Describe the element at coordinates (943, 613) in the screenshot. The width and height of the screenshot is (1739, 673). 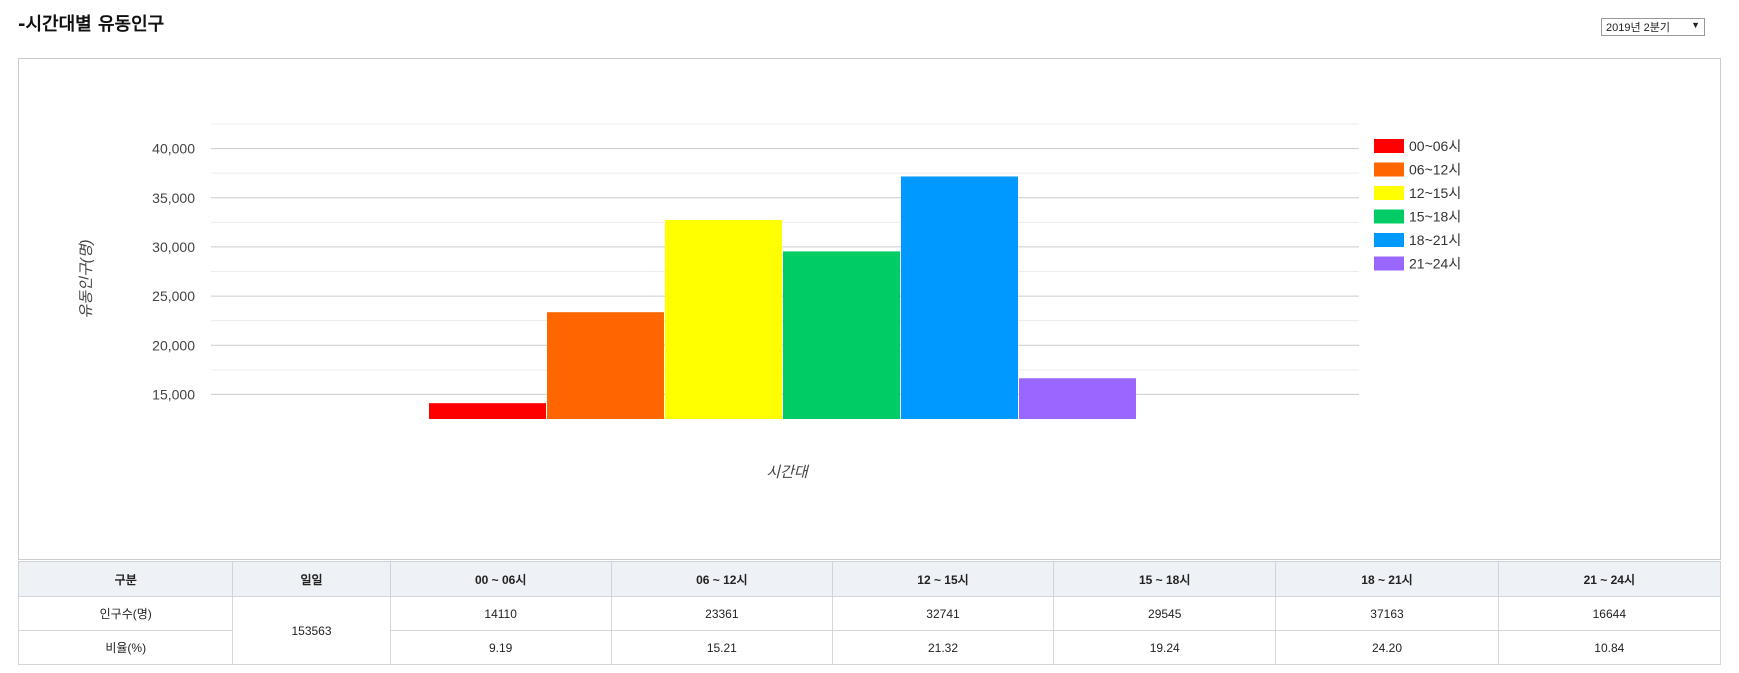
I see `table-cell: 32741` at that location.